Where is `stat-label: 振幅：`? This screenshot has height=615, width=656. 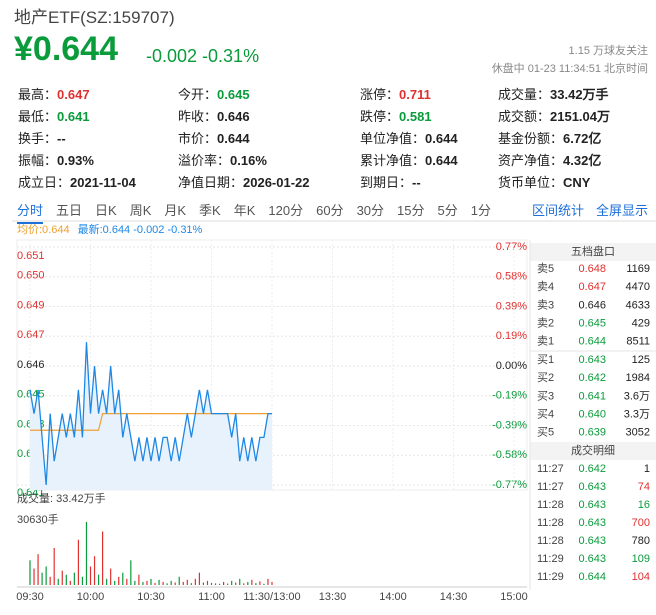
stat-label: 振幅： is located at coordinates (38, 160).